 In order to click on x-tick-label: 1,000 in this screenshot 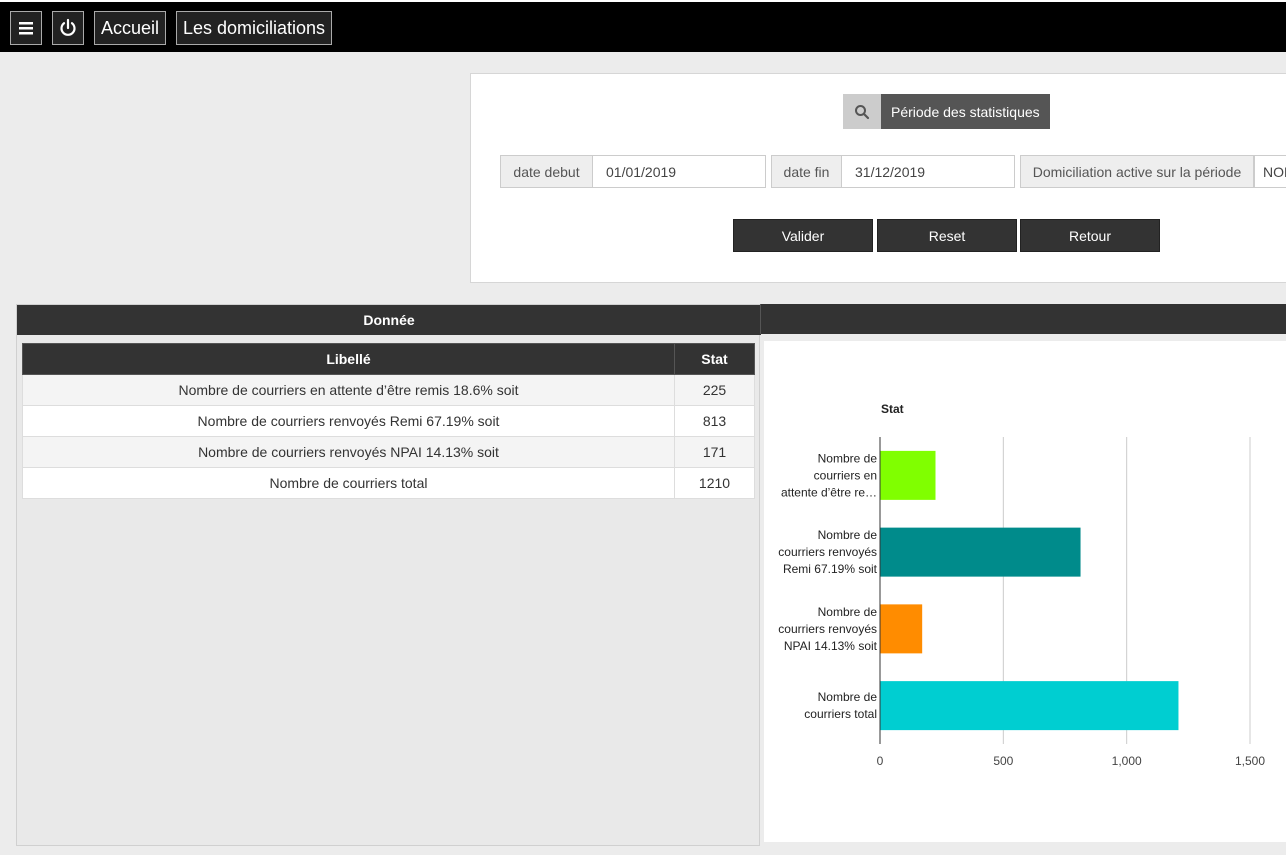, I will do `click(1127, 761)`.